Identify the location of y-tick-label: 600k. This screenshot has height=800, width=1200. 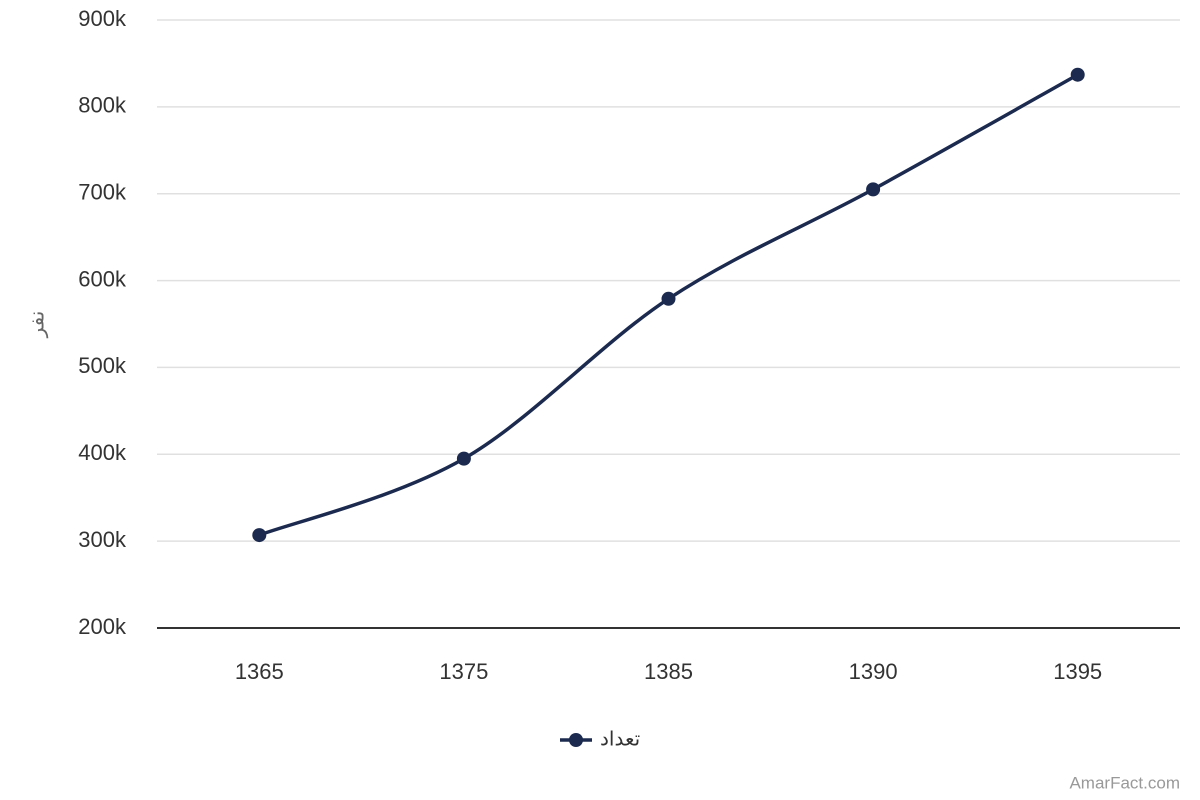
(102, 278).